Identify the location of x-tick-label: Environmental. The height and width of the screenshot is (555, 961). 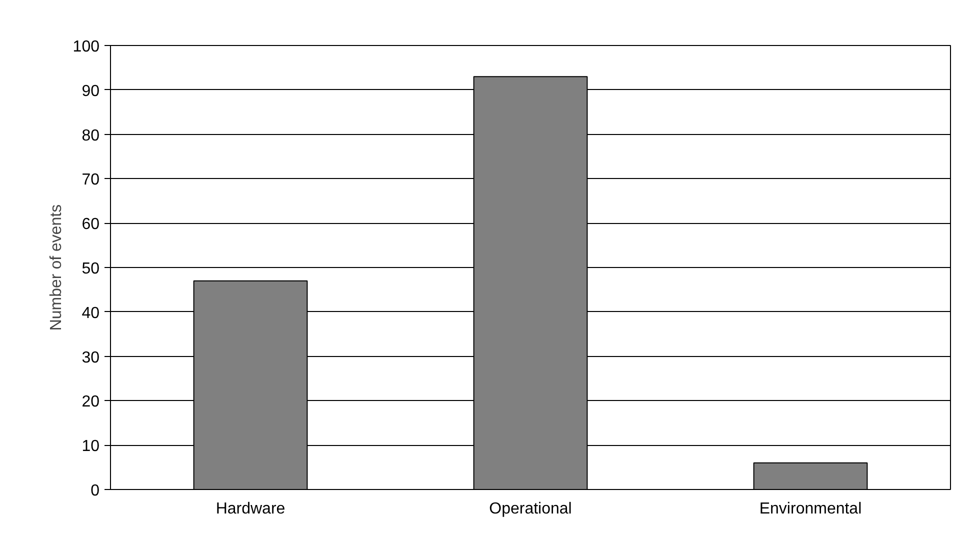
(810, 509).